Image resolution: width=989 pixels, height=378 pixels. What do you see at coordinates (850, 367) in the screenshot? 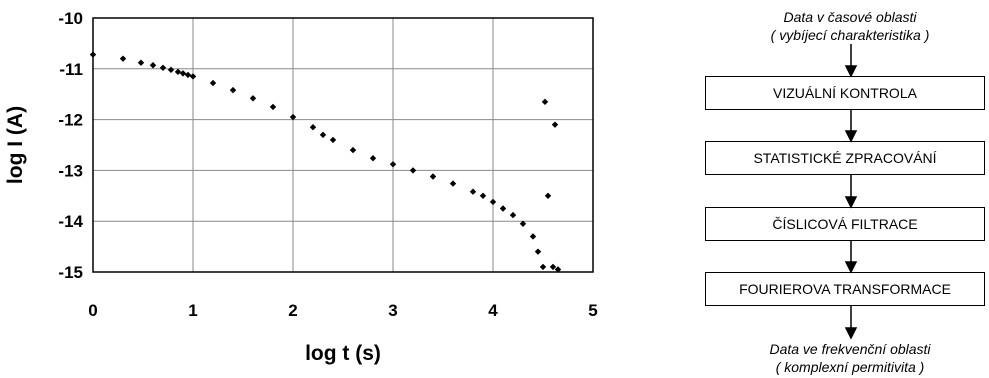
I see `flow-bottom-label-line2: ( komplexní permitivita )` at bounding box center [850, 367].